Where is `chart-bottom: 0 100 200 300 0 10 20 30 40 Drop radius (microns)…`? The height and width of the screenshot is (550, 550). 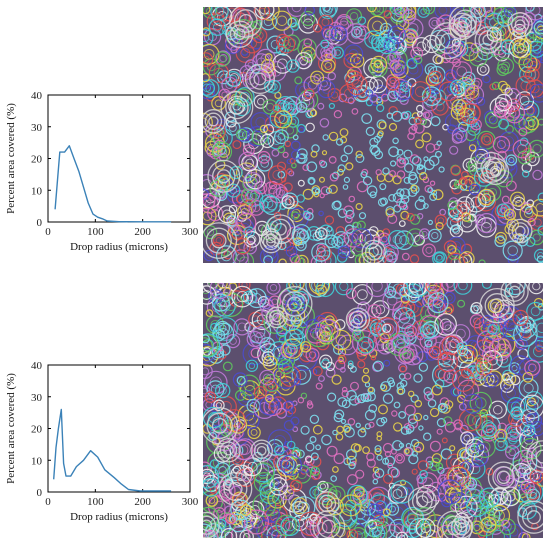 chart-bottom: 0 100 200 300 0 10 20 30 40 Drop radius (microns)… is located at coordinates (100, 450).